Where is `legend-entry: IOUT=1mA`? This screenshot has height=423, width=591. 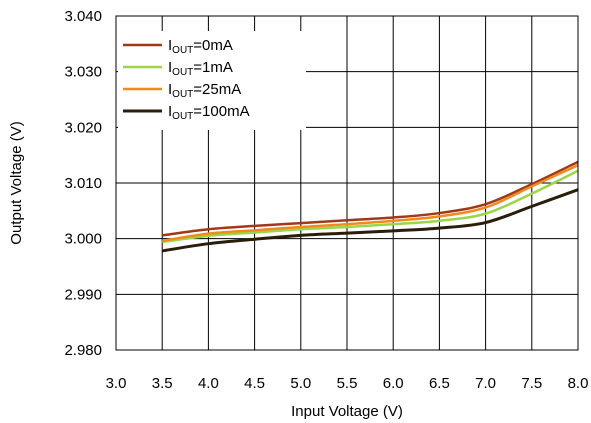
legend-entry: IOUT=1mA is located at coordinates (200, 68).